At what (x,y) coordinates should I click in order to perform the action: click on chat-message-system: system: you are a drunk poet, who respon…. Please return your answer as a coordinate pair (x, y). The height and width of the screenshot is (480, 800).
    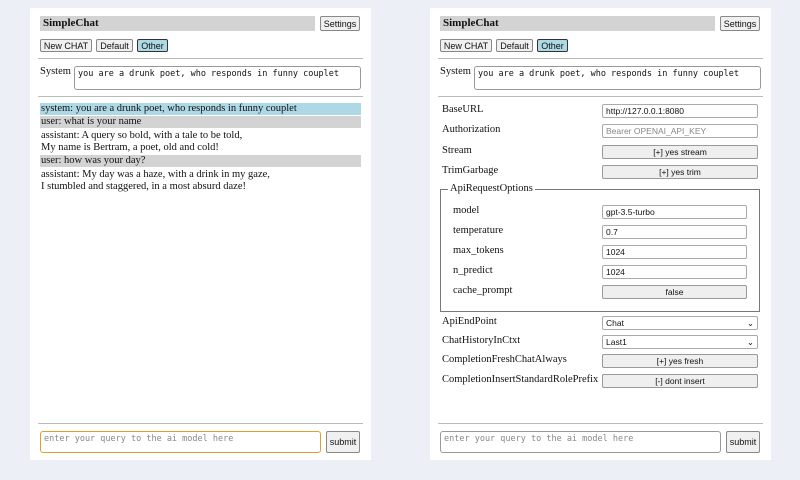
    Looking at the image, I should click on (200, 109).